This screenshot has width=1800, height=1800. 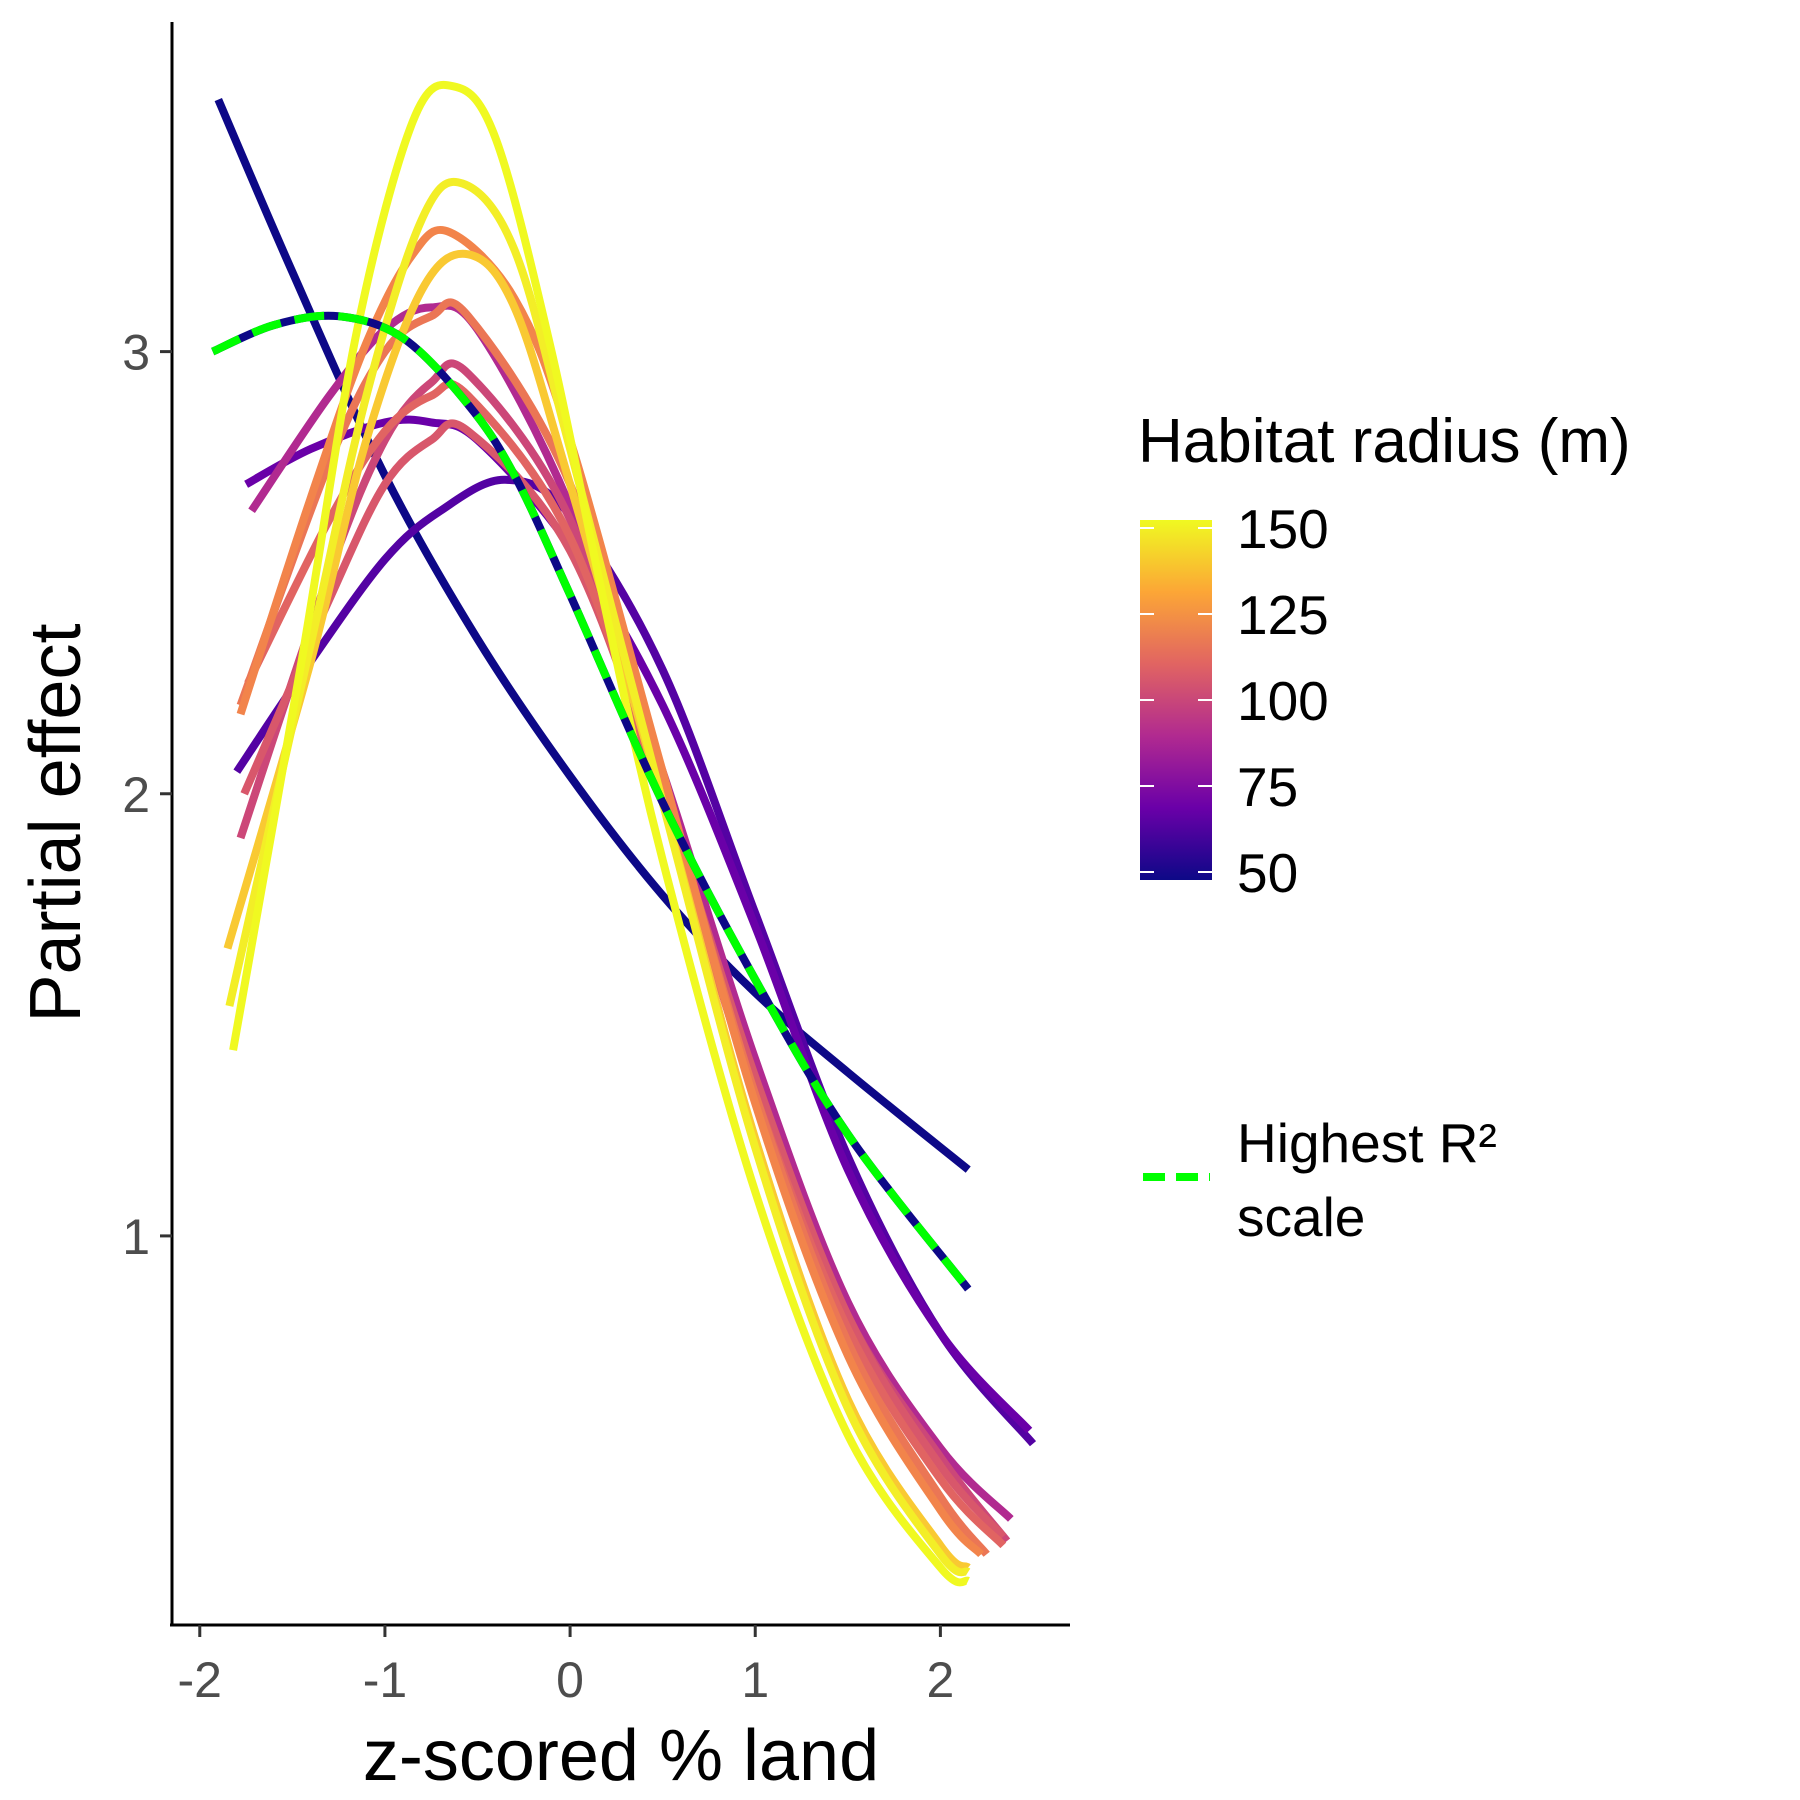 What do you see at coordinates (1283, 701) in the screenshot?
I see `color-legend-label: 100` at bounding box center [1283, 701].